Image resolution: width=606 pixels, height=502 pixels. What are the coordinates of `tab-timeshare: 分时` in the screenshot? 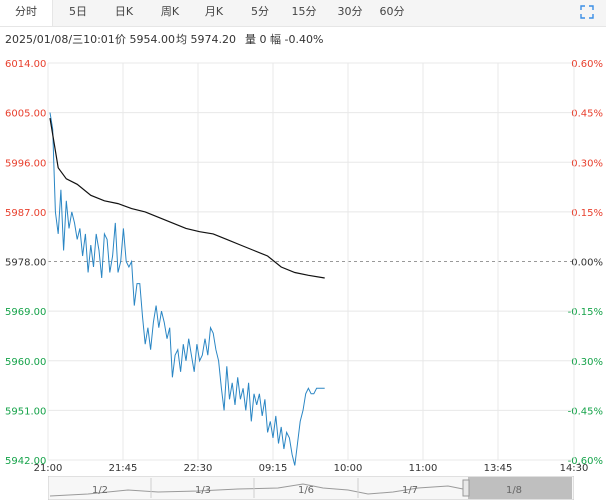 It's located at (26, 13).